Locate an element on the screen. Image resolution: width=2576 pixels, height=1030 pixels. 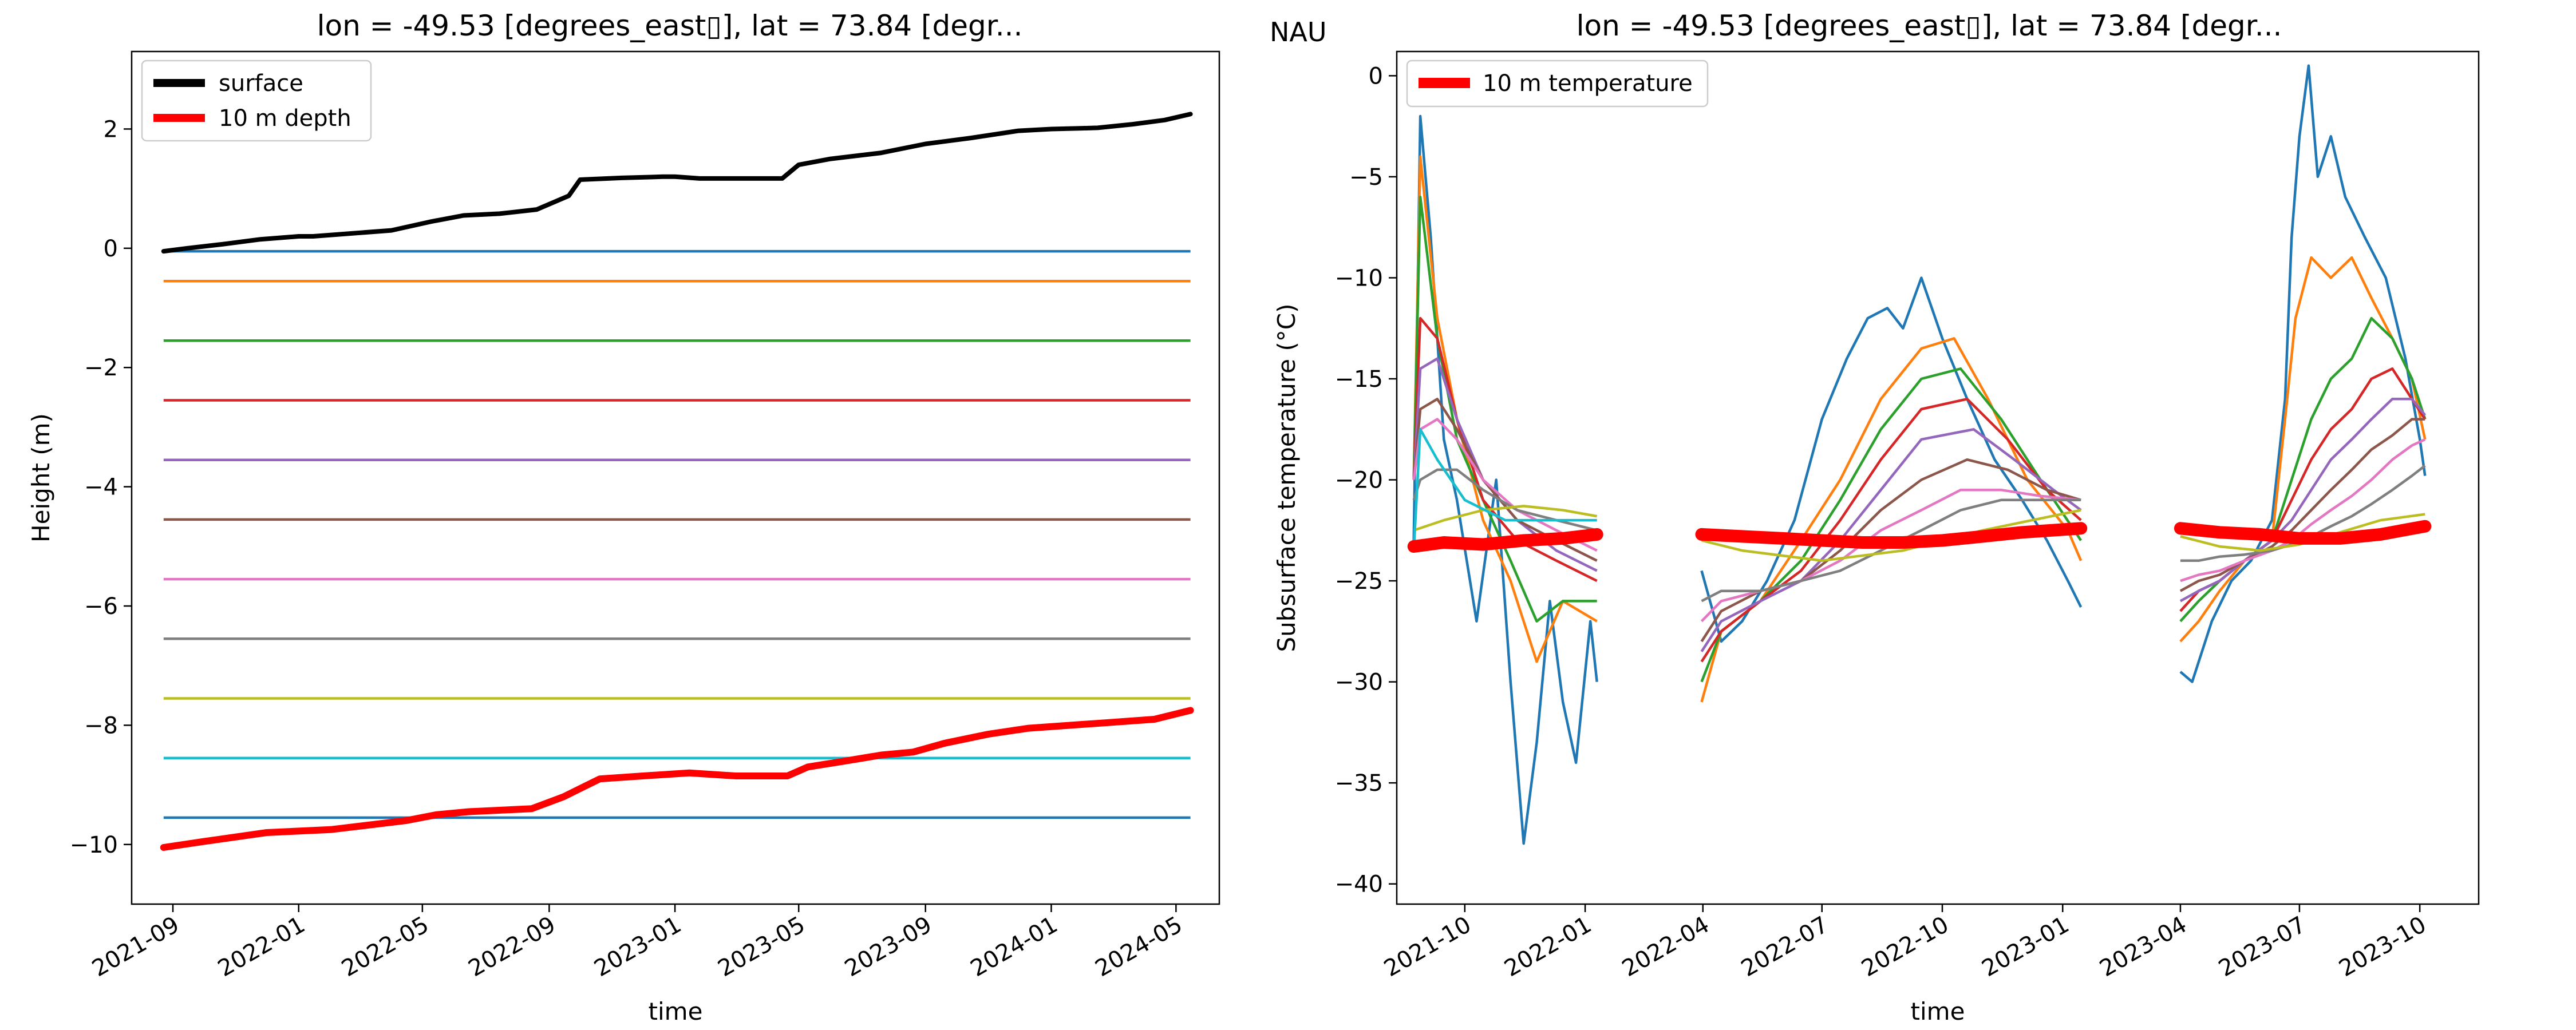
height-x-tick-label-4: 2023-01 is located at coordinates (638, 947).